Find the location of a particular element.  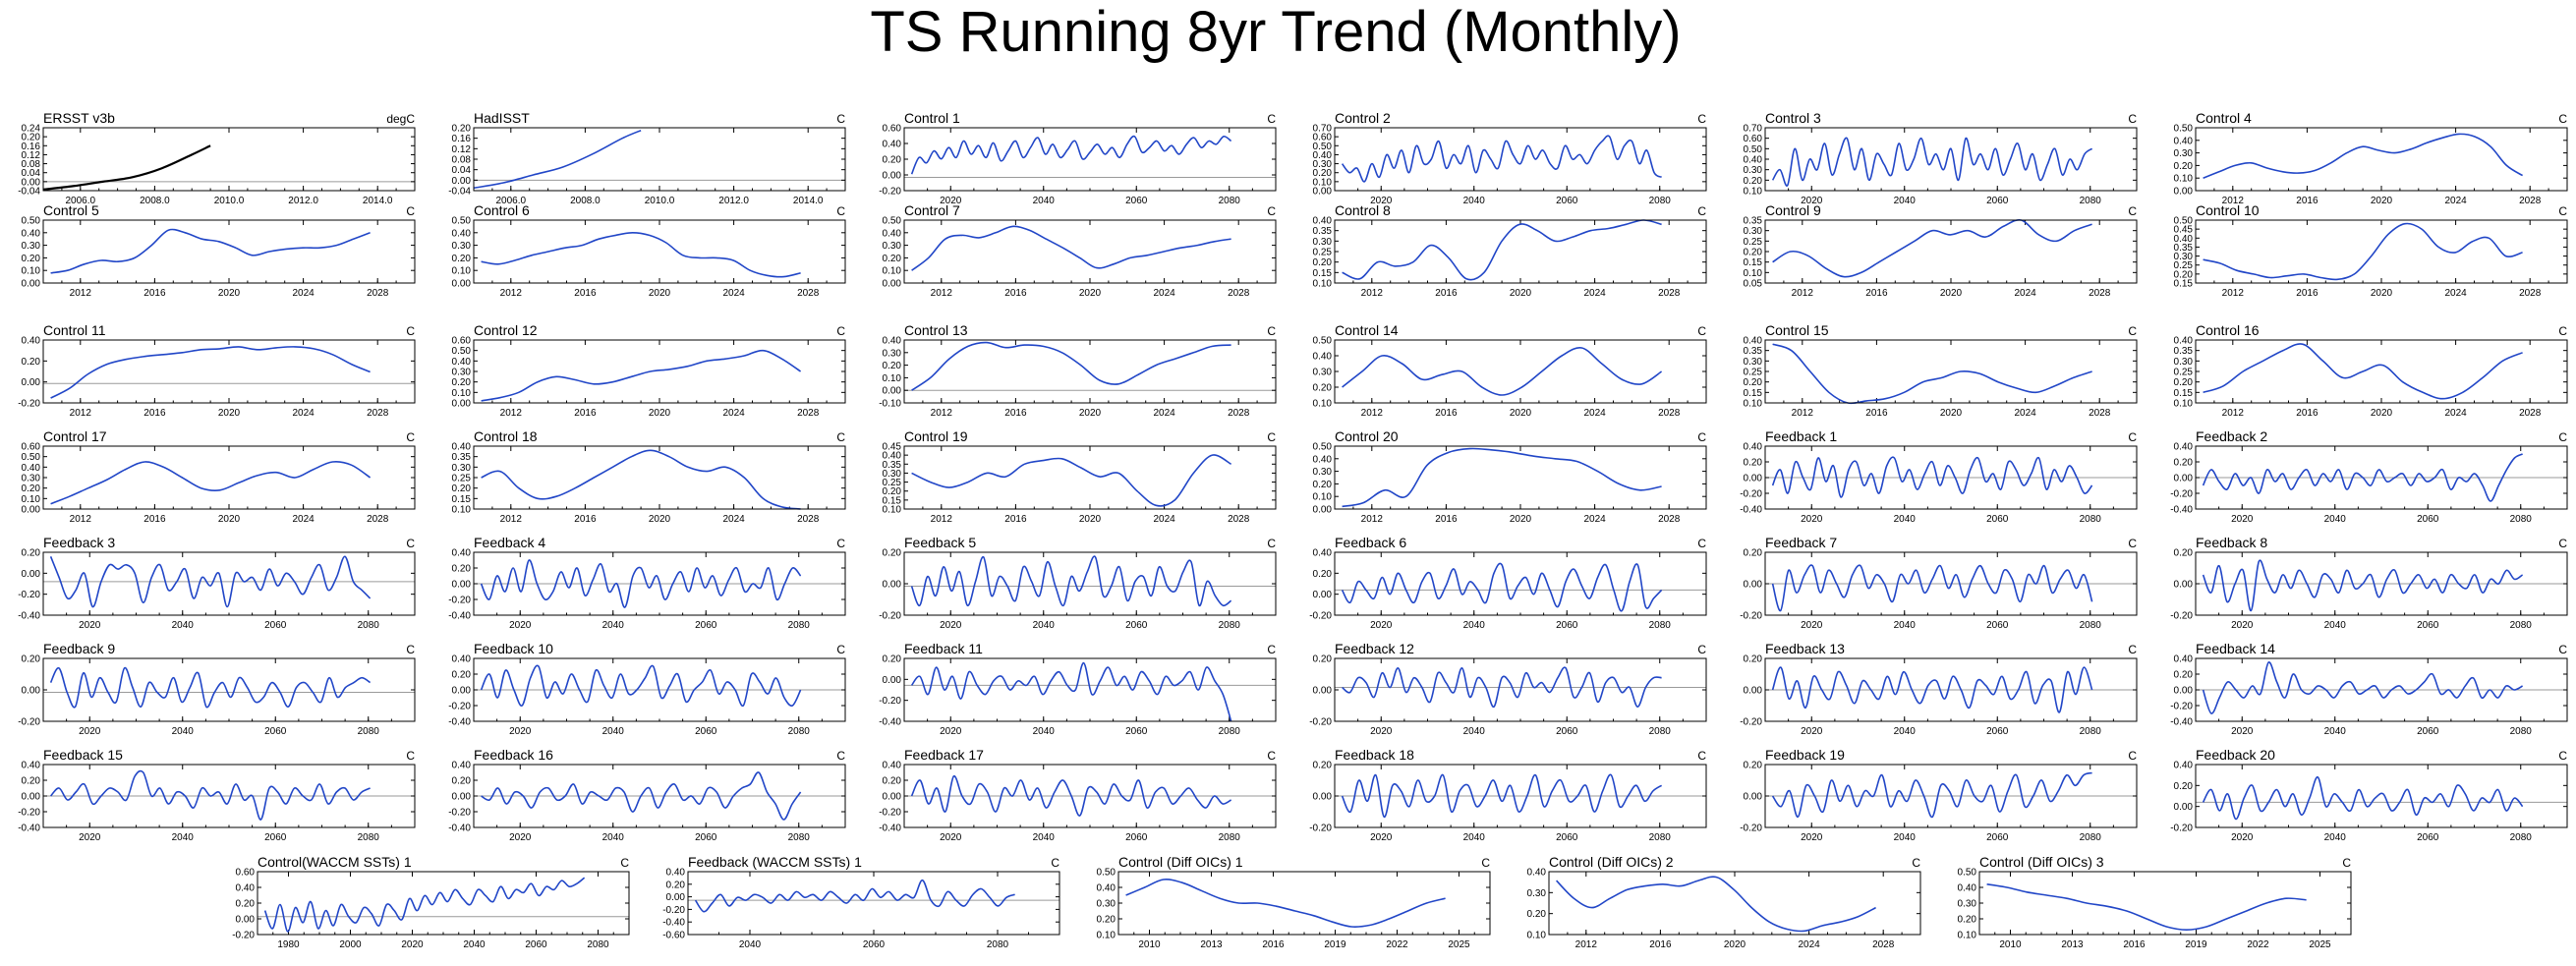

panel-title: Control (Diff OICs) 1 is located at coordinates (1181, 862).